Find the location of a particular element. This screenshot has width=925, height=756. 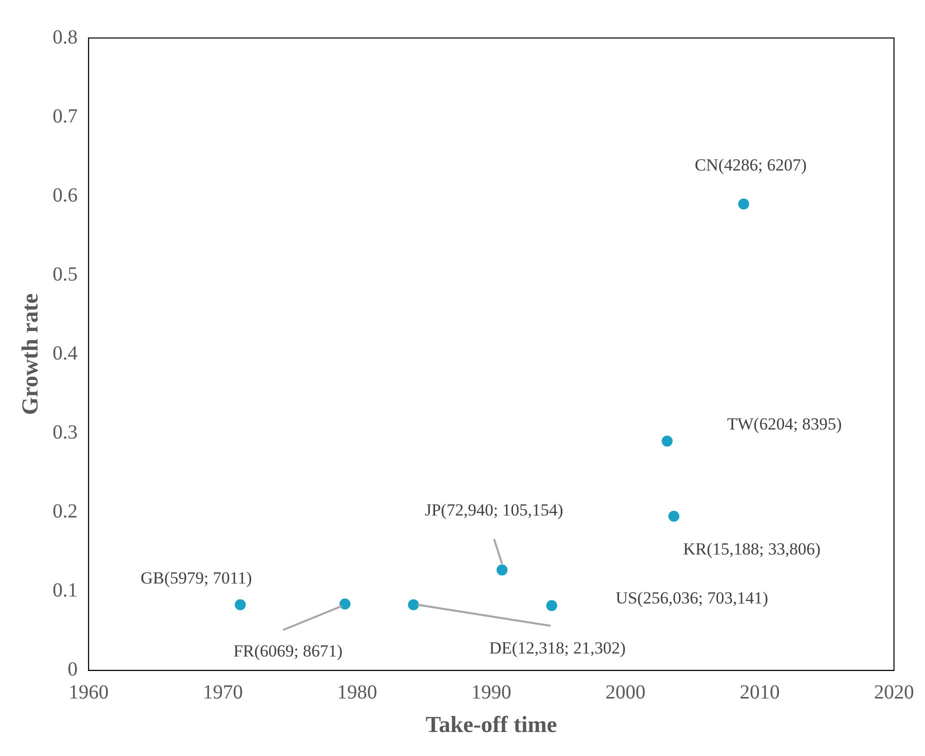

y-tick-label: 0.1 is located at coordinates (65, 591).